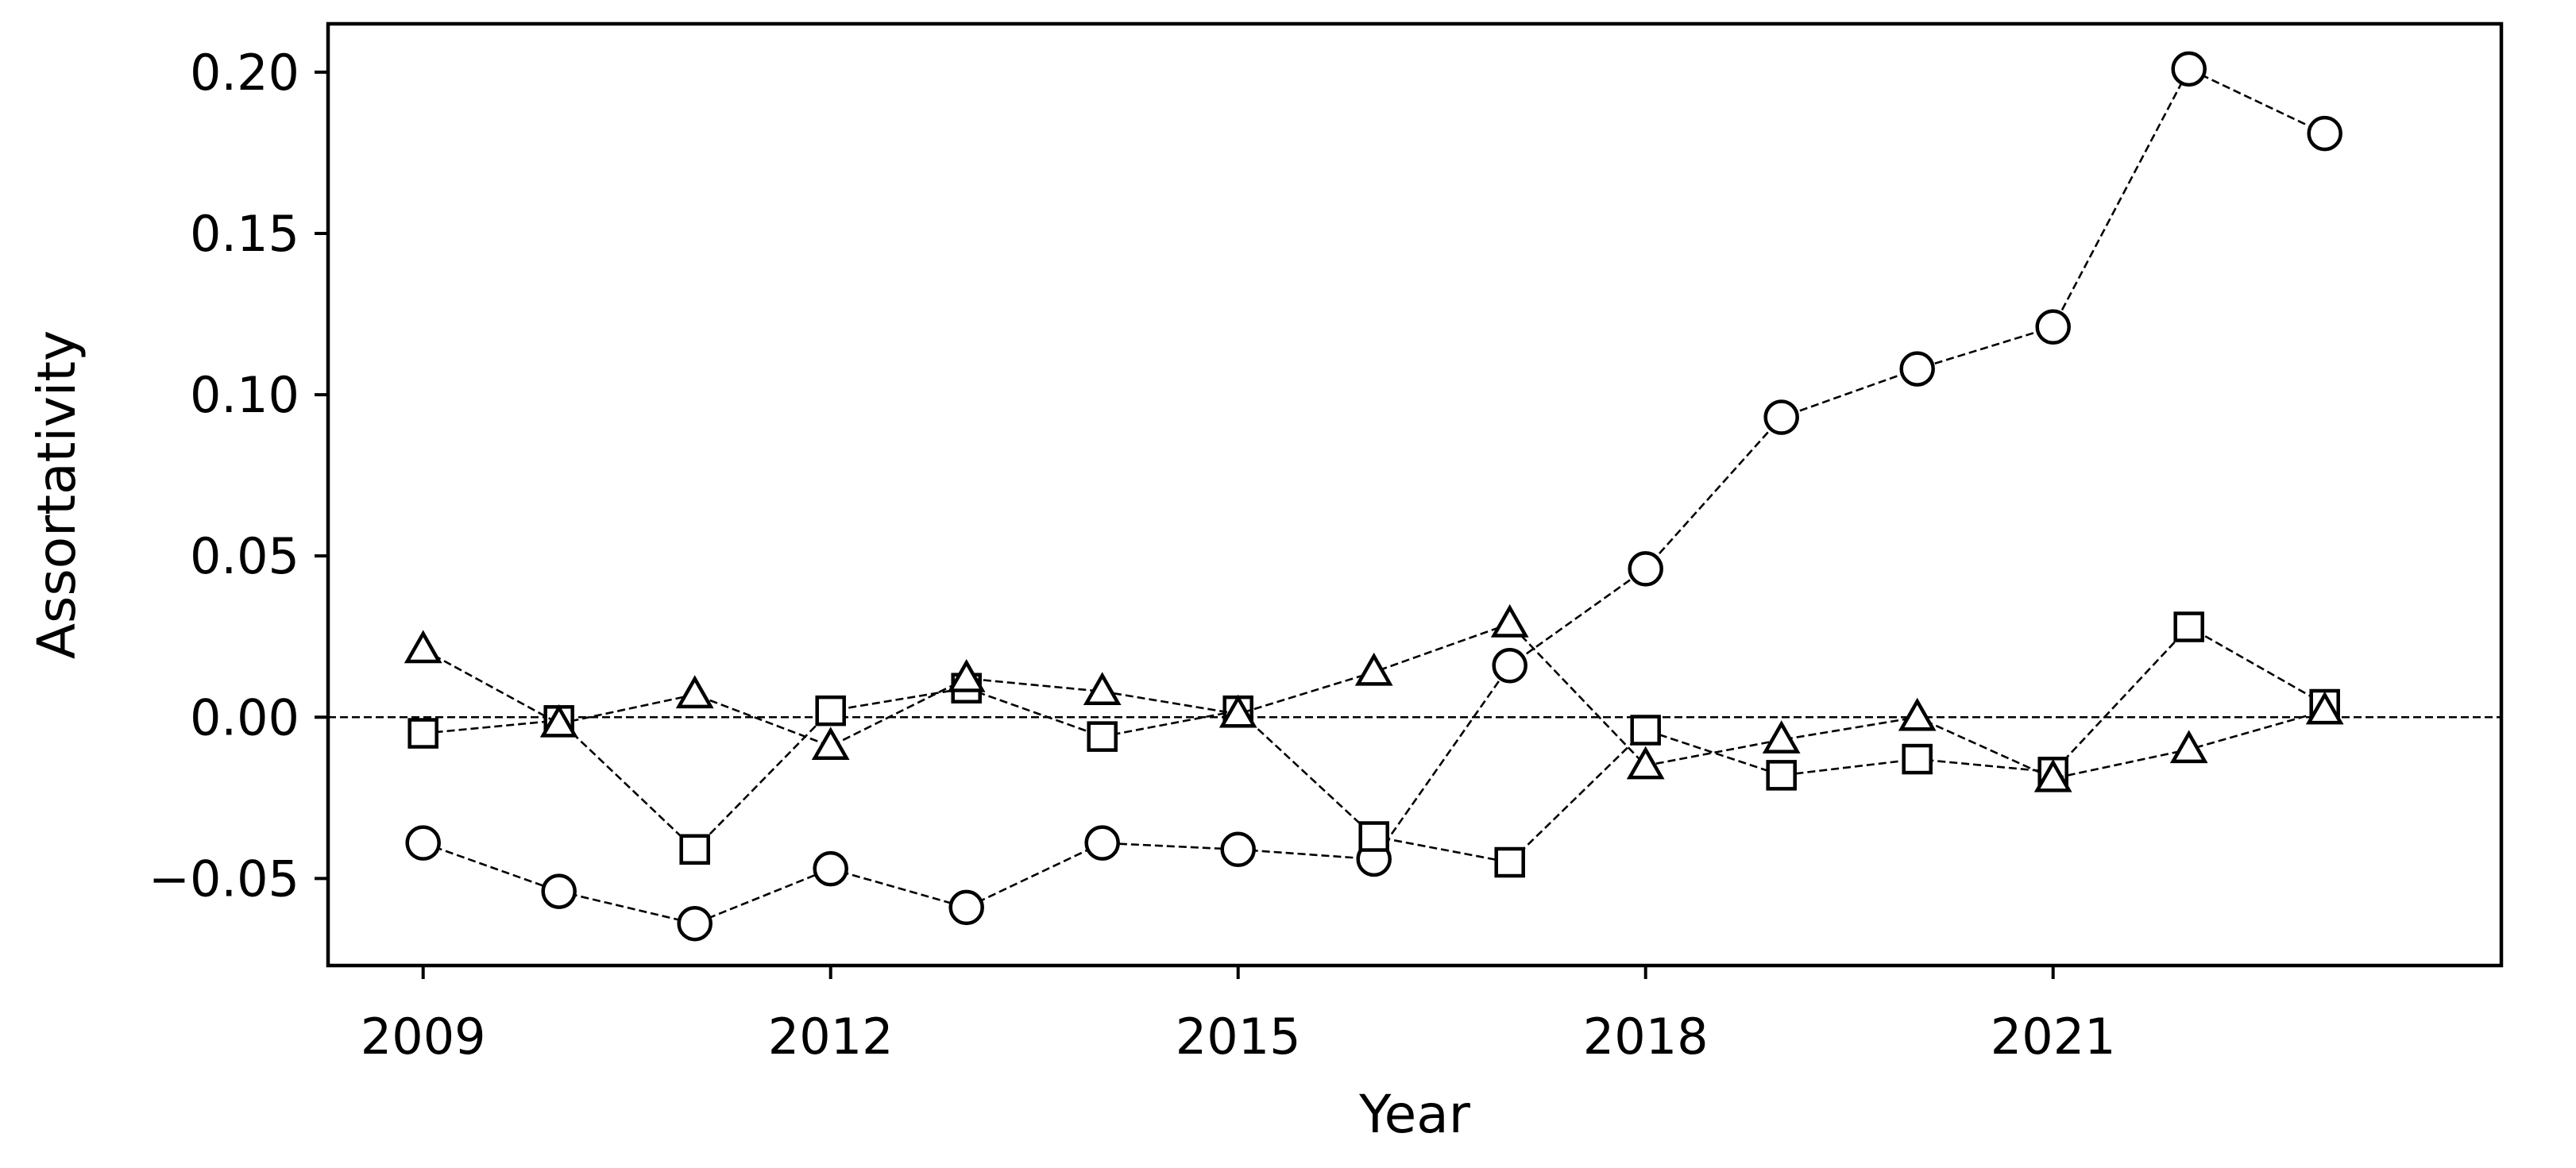 The width and height of the screenshot is (2576, 1168). What do you see at coordinates (56, 494) in the screenshot?
I see `y-axis-label: Assortativity` at bounding box center [56, 494].